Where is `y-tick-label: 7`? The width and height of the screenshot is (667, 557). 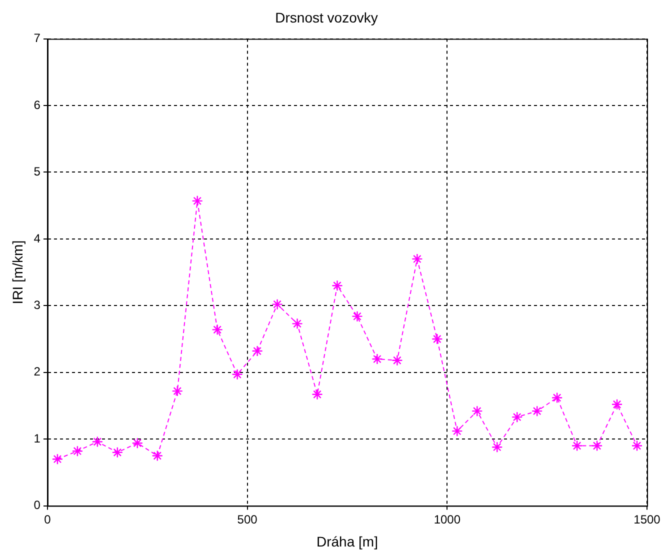
y-tick-label: 7 is located at coordinates (37, 38).